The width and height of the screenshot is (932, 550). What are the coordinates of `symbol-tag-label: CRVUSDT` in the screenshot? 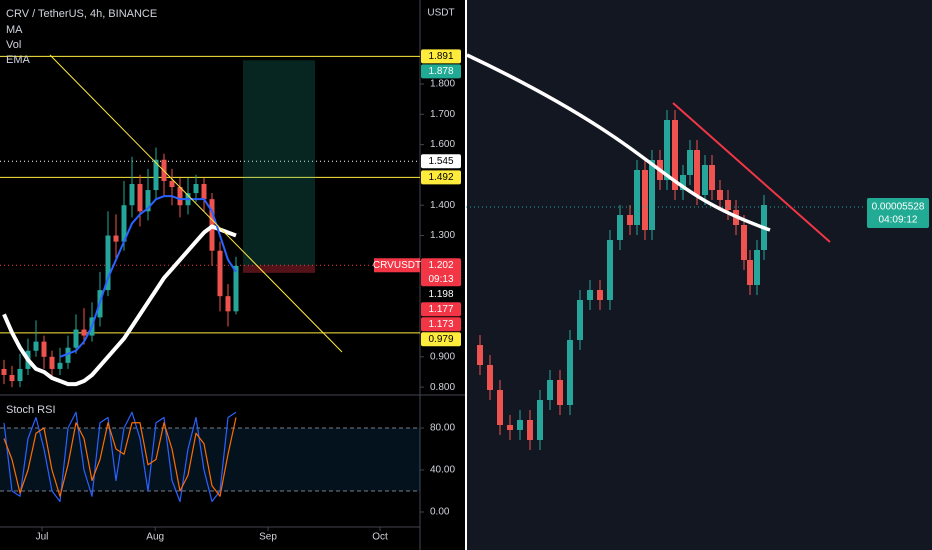 It's located at (397, 265).